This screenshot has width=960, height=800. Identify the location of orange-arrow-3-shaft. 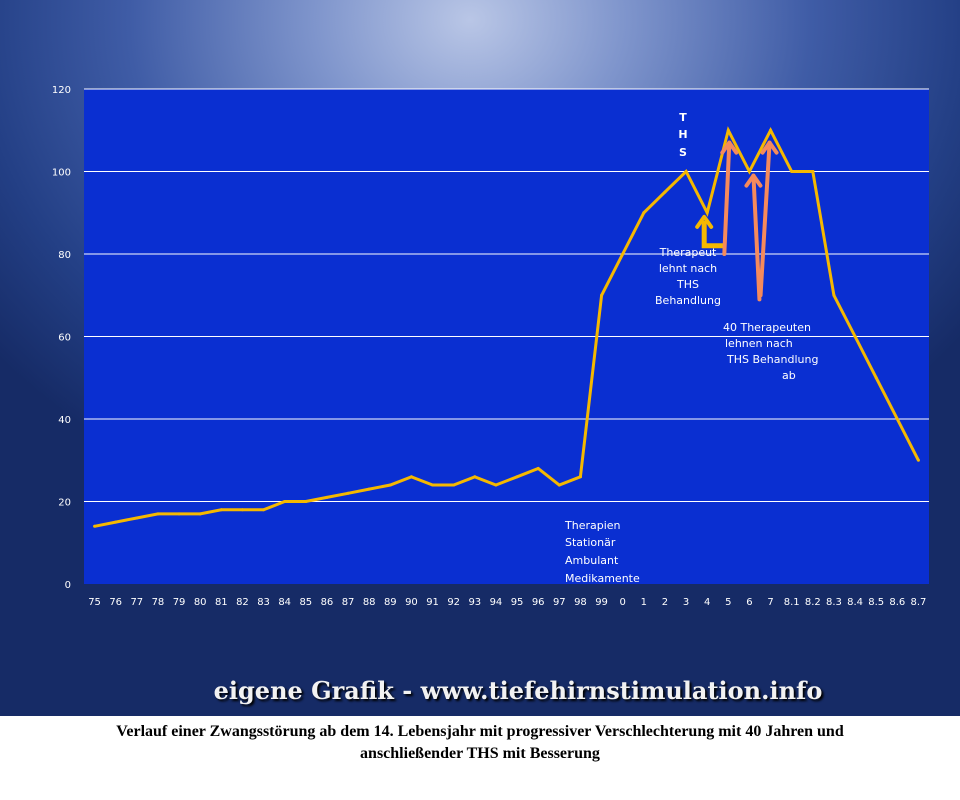
(765, 219).